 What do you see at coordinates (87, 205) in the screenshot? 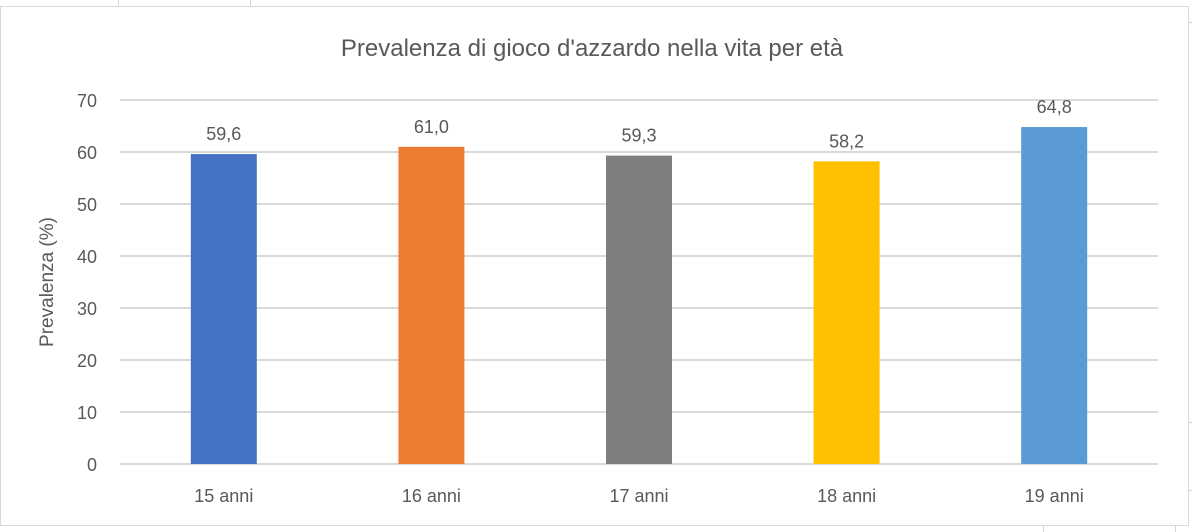
I see `y-tick-label: 50` at bounding box center [87, 205].